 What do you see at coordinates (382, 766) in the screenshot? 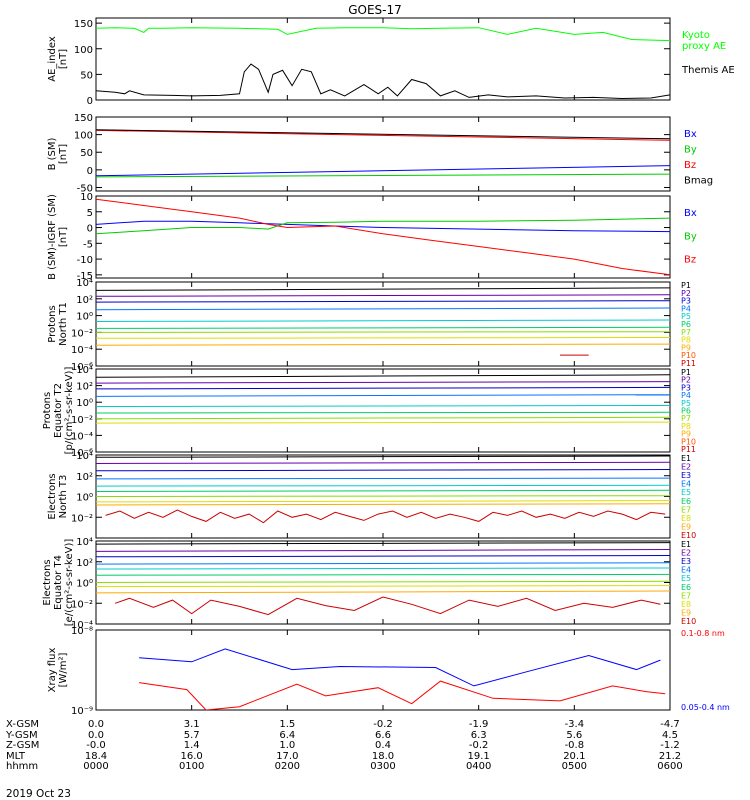
I see `ephemeris-value: 0300` at bounding box center [382, 766].